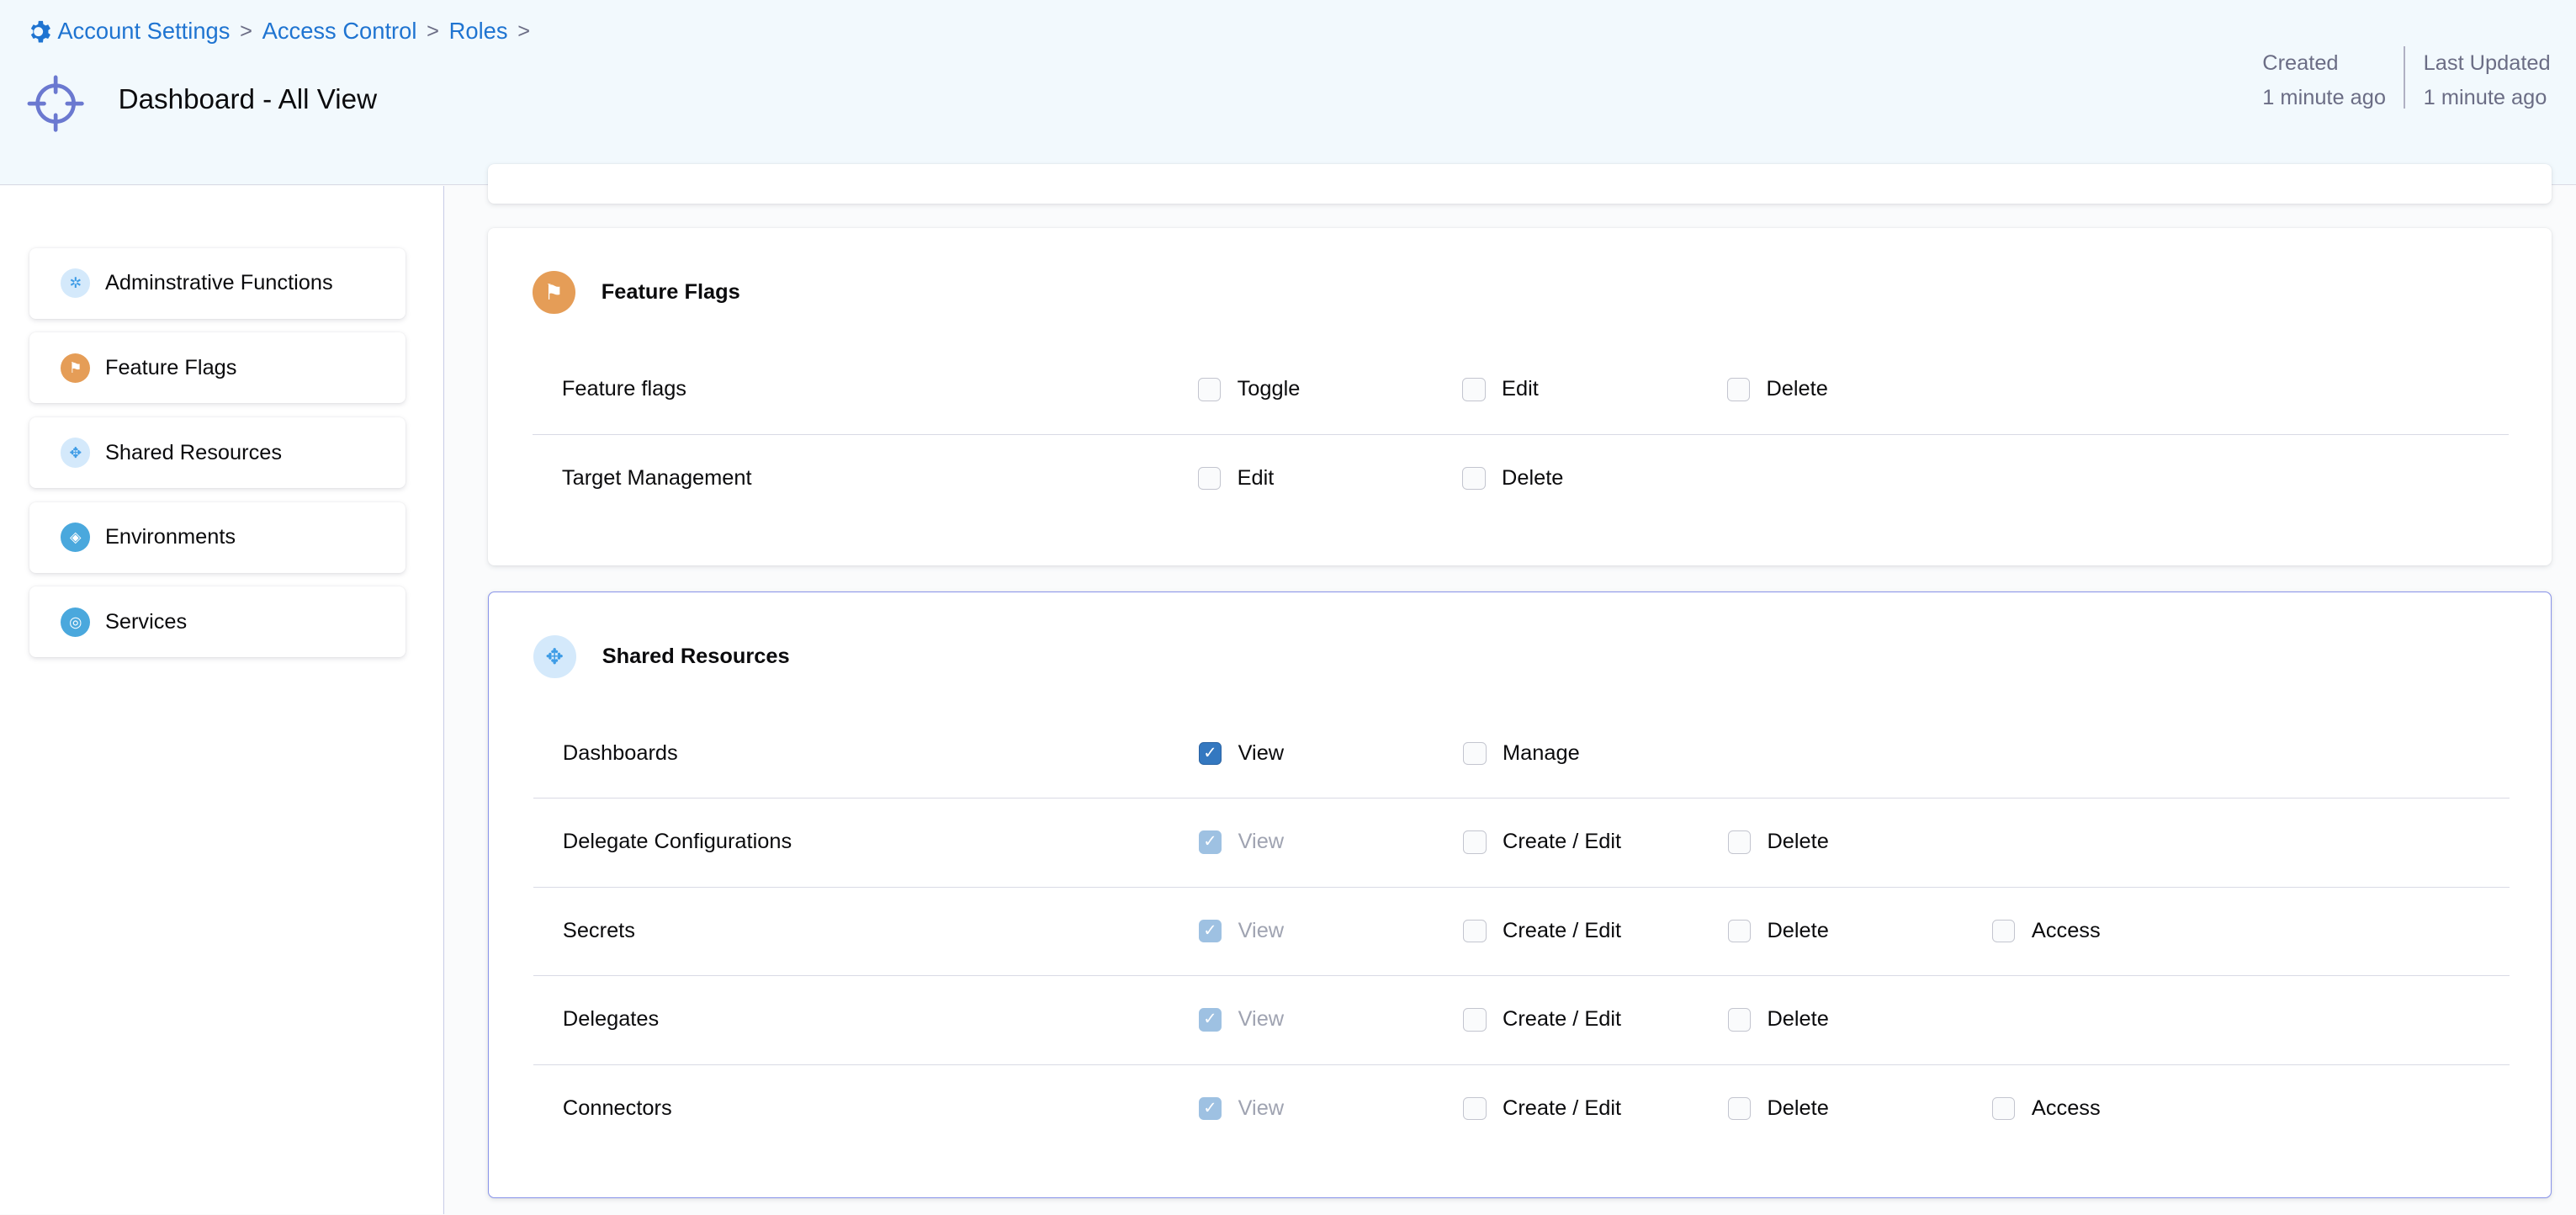  I want to click on sidebar-item-environments: ◈ Environments, so click(217, 537).